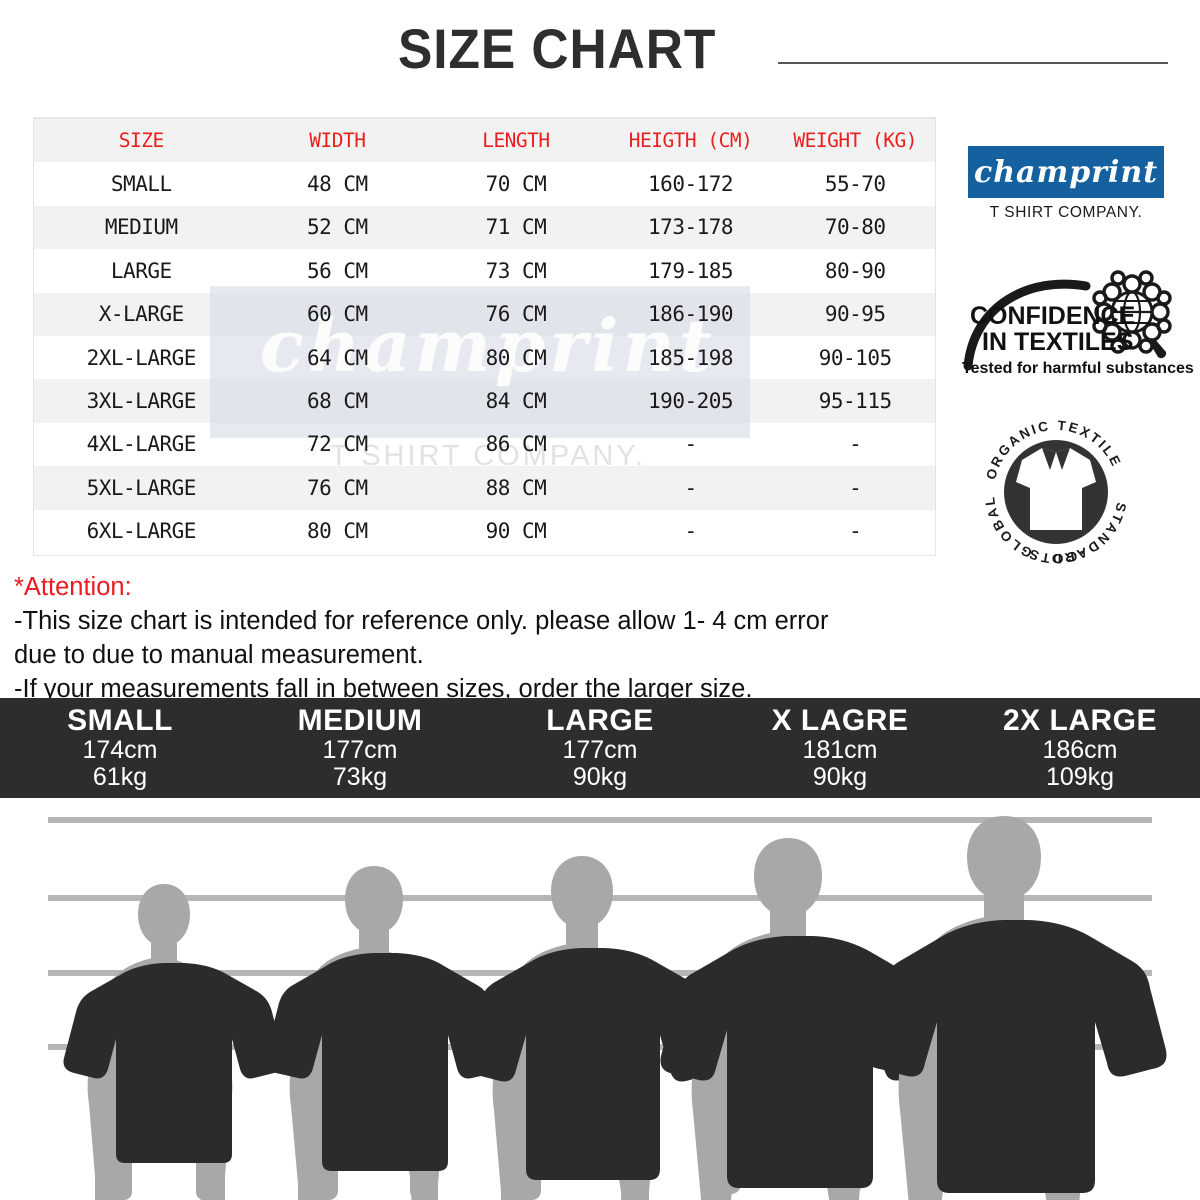 The image size is (1200, 1200). Describe the element at coordinates (484, 444) in the screenshot. I see `table-row: 4XL-LARGE 72 CM 86 CM - -` at that location.